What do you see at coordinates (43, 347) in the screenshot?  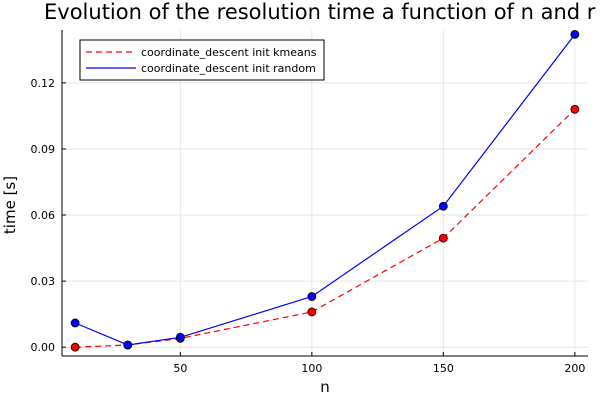 I see `y-tick-label: 0.00` at bounding box center [43, 347].